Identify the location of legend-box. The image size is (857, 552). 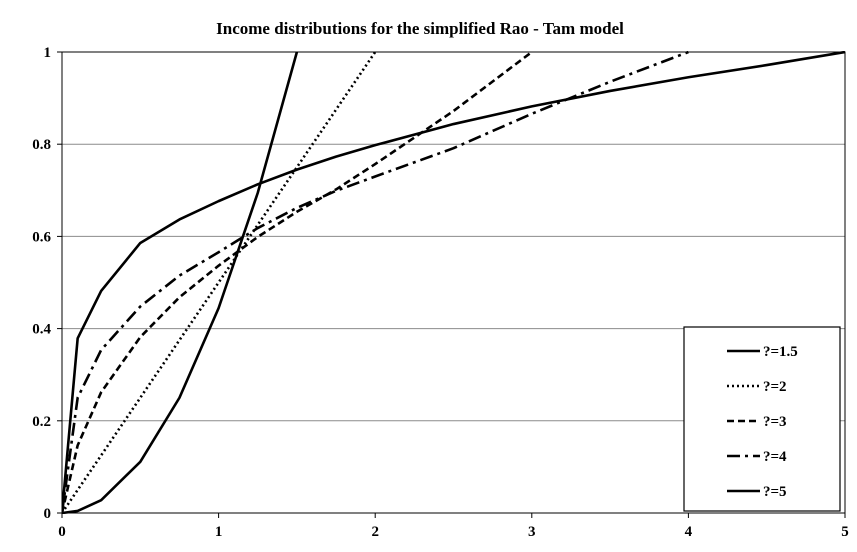
(762, 419).